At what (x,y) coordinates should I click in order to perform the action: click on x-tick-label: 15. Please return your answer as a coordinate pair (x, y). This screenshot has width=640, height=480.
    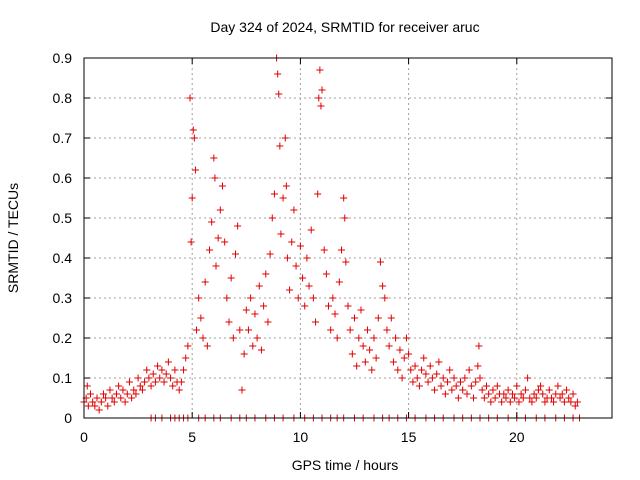
    Looking at the image, I should click on (409, 437).